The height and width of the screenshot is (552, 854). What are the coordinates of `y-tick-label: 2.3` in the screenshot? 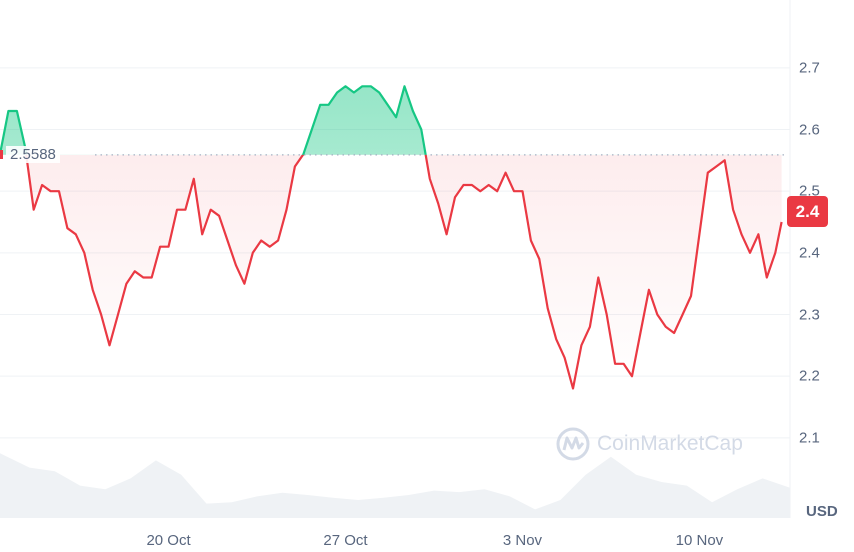 It's located at (809, 314).